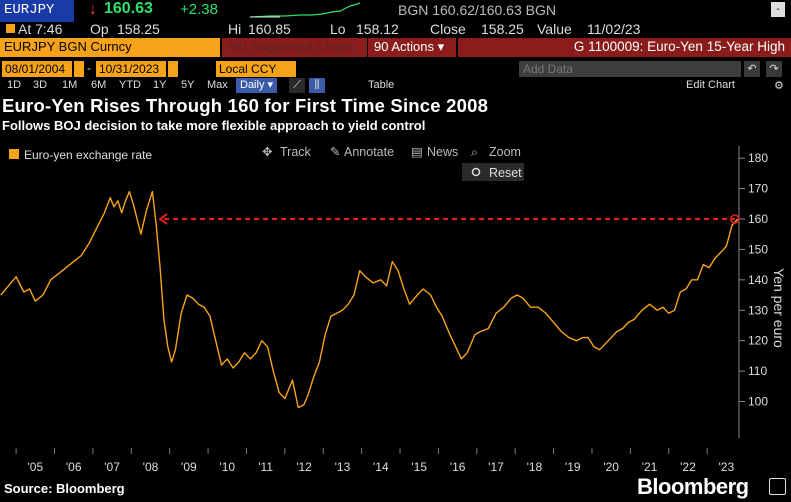 The width and height of the screenshot is (791, 502). I want to click on x-tick-label: '13, so click(343, 467).